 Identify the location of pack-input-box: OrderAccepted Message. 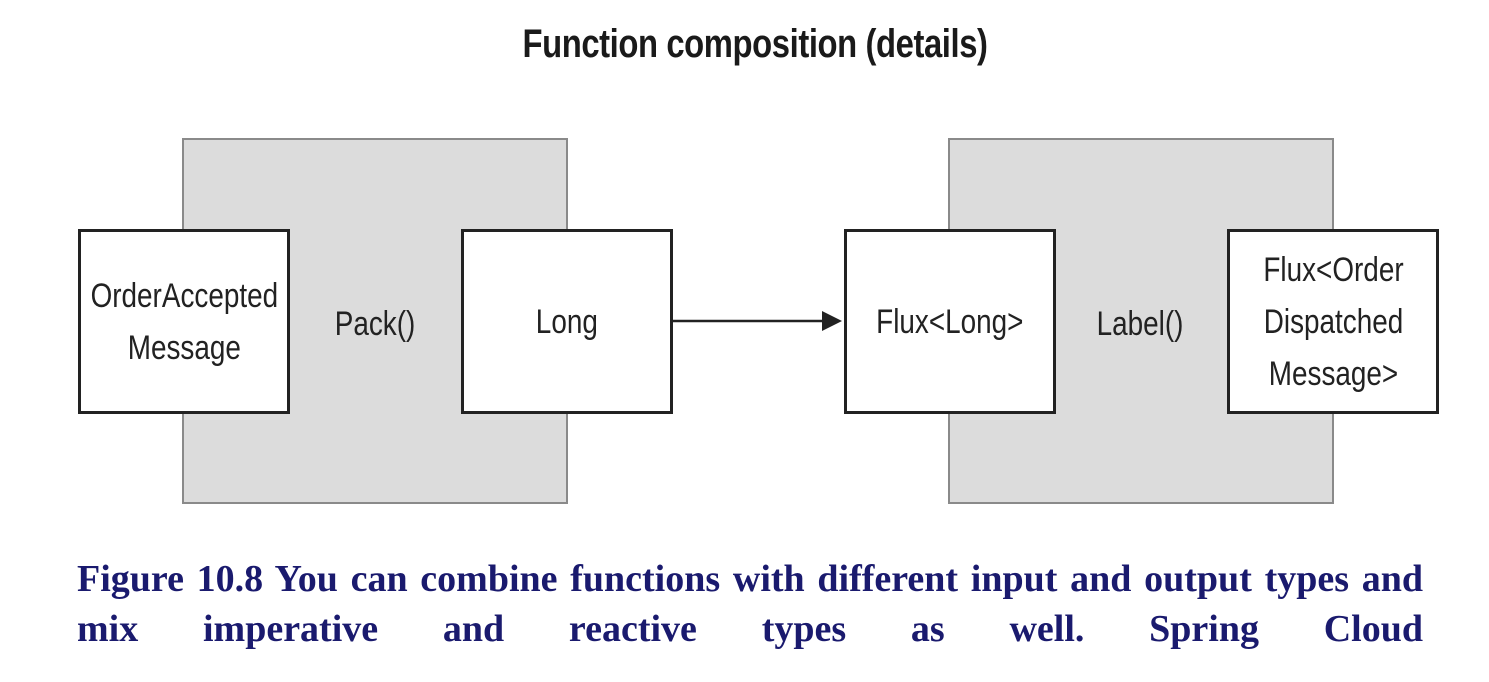
(184, 321).